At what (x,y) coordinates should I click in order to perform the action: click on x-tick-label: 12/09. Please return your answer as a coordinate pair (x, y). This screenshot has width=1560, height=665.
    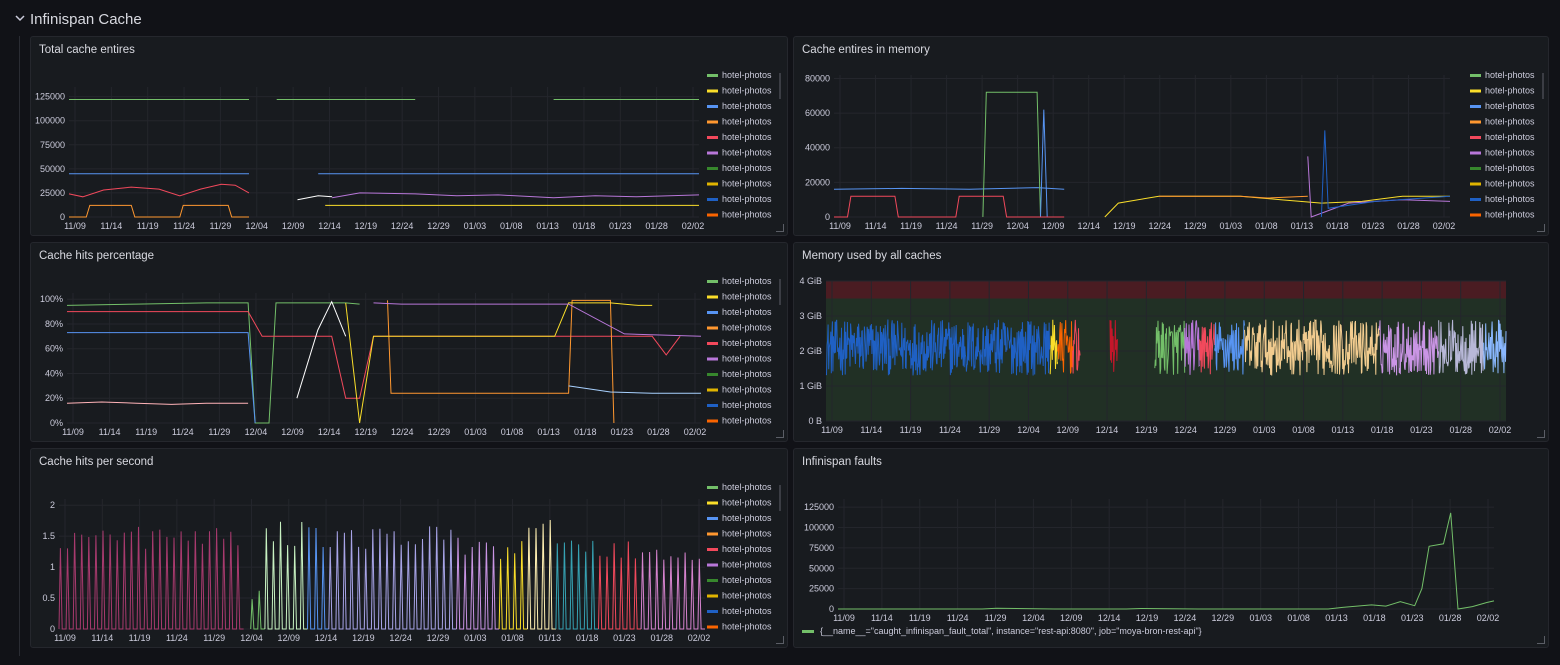
    Looking at the image, I should click on (288, 638).